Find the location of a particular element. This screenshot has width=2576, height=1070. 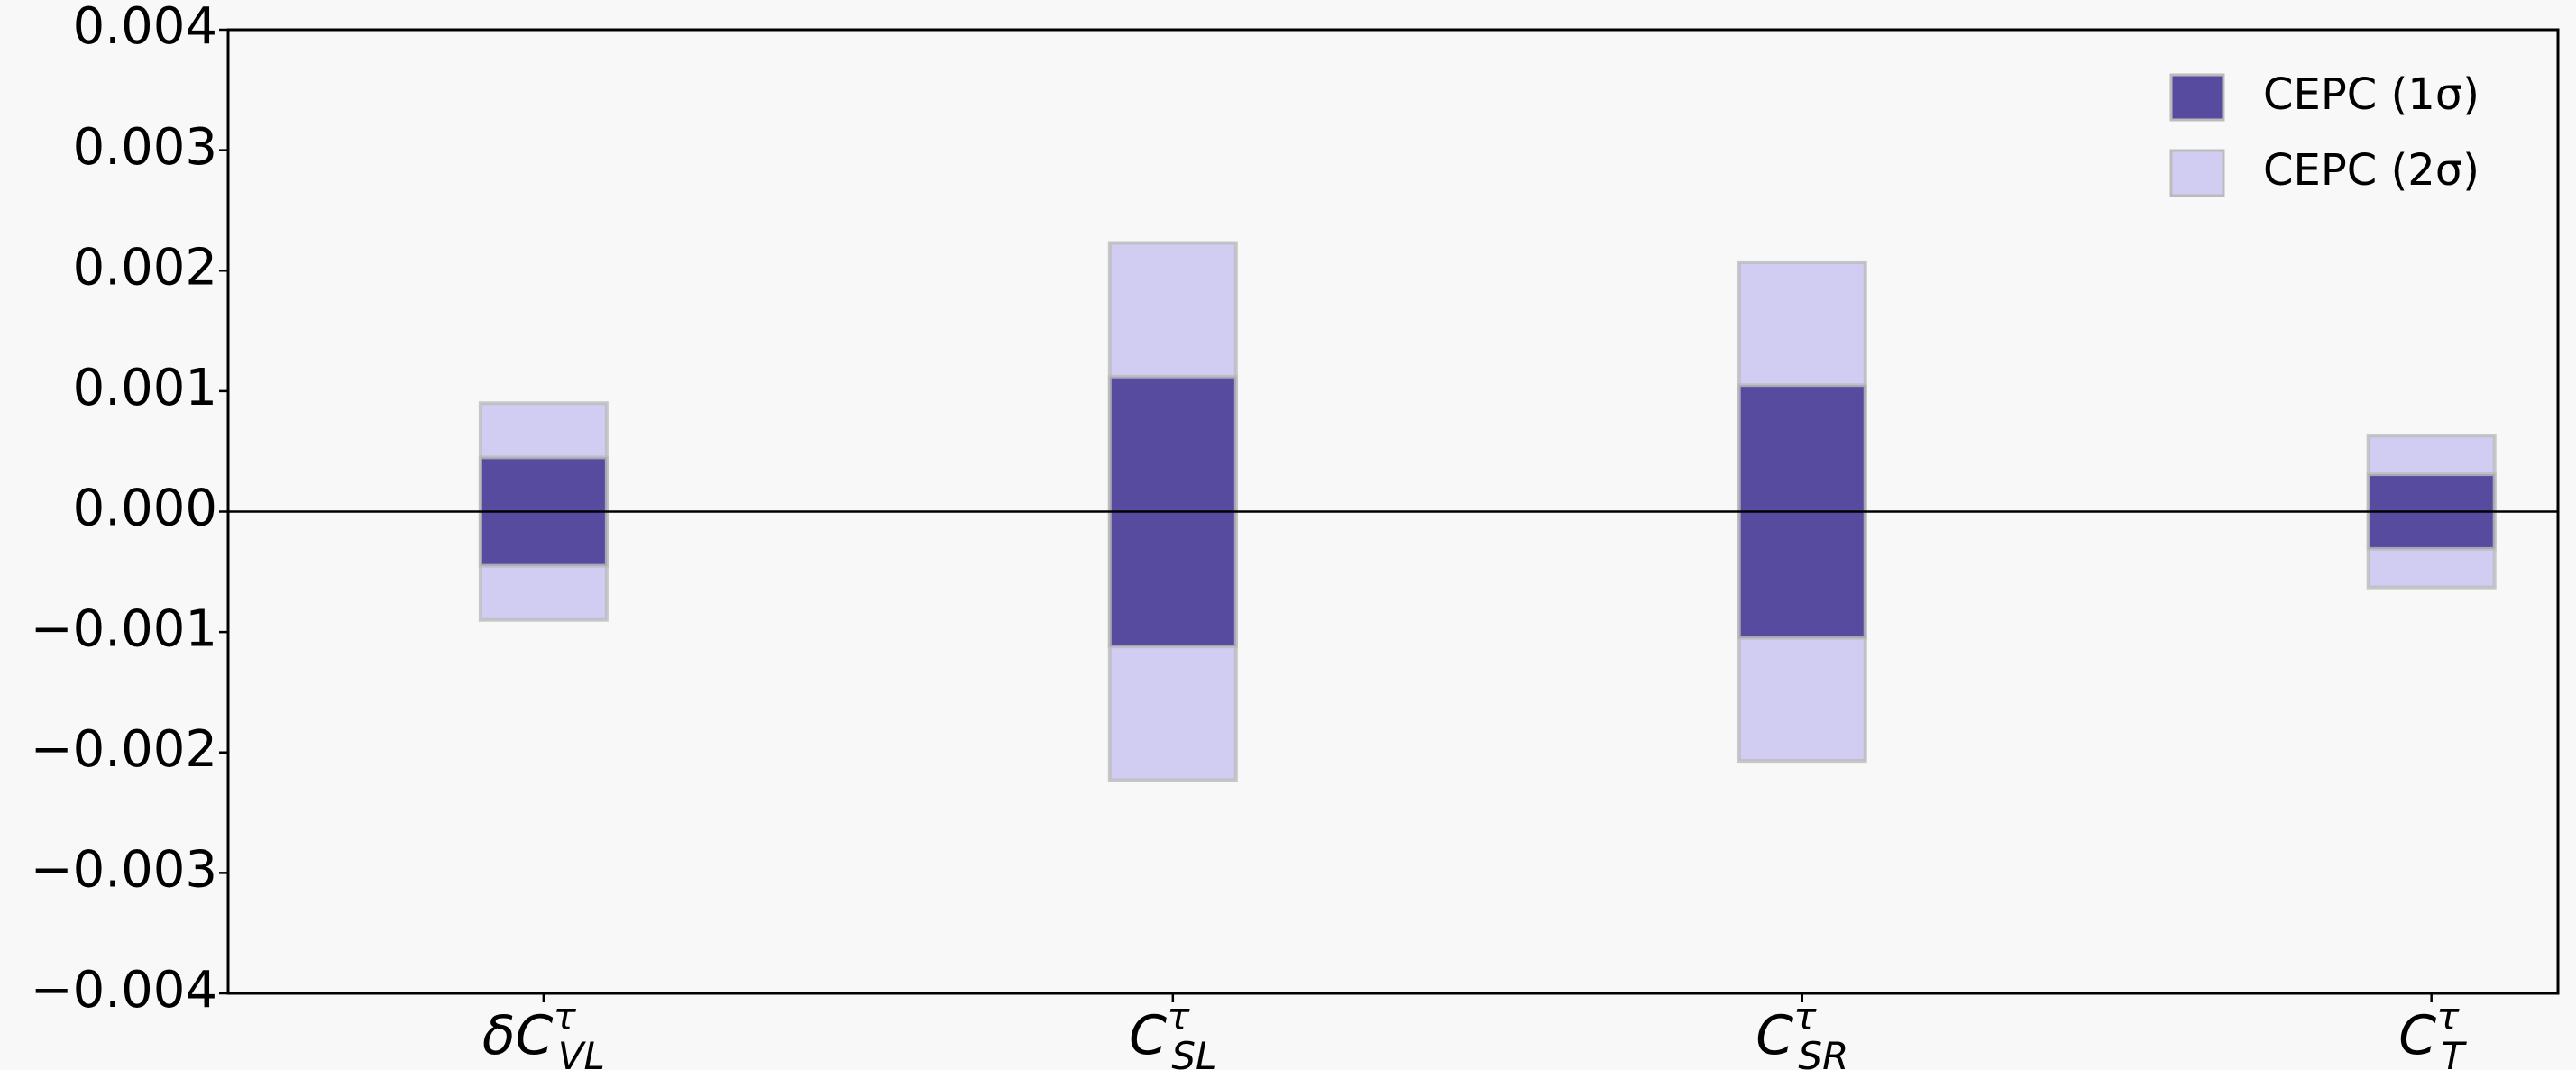

y-tick-label: −0.001 is located at coordinates (124, 628).